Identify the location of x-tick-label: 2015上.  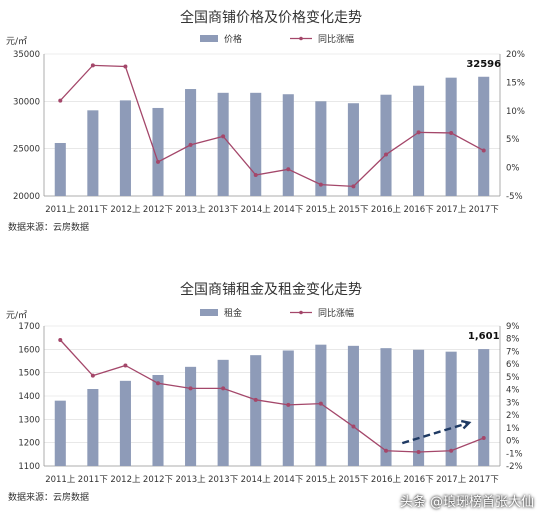
(321, 210).